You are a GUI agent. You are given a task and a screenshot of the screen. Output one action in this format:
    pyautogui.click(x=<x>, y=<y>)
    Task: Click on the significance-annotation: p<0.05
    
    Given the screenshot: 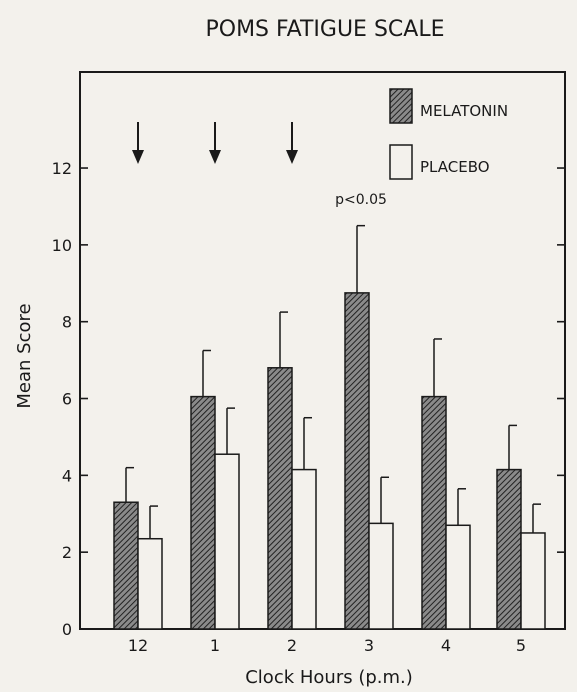 What is the action you would take?
    pyautogui.click(x=361, y=200)
    